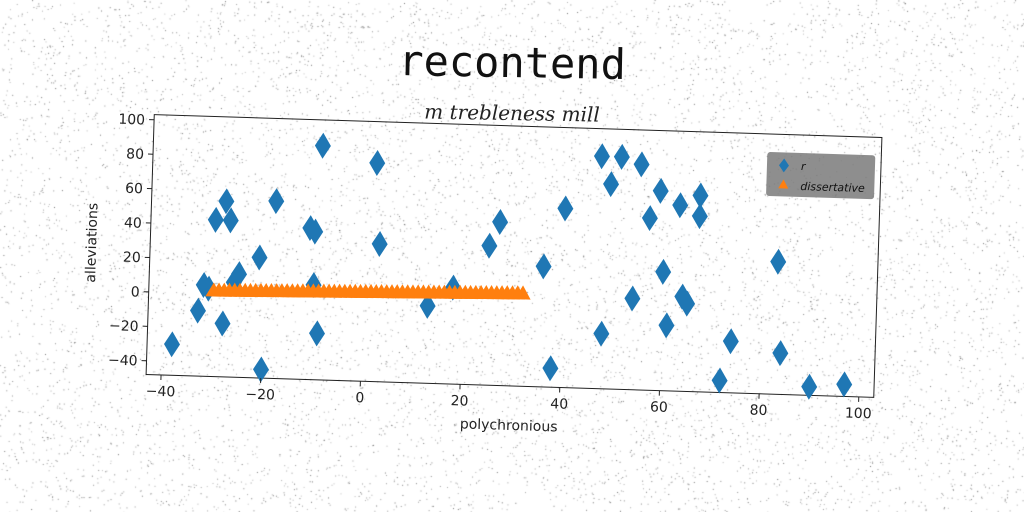 The width and height of the screenshot is (1024, 512). I want to click on x-tick-label: −40, so click(160, 392).